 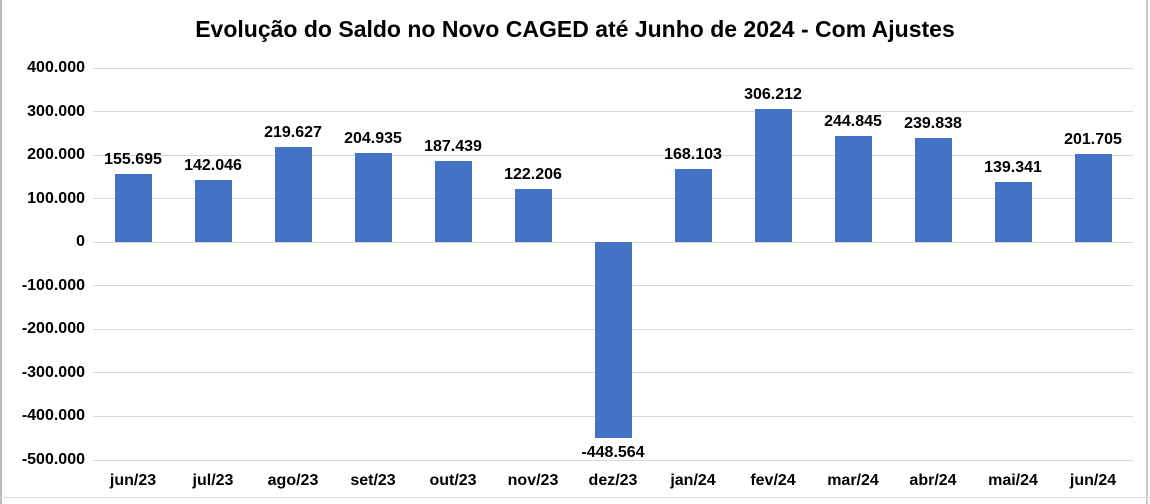 What do you see at coordinates (53, 372) in the screenshot?
I see `y-axis-tick-label: -300.000` at bounding box center [53, 372].